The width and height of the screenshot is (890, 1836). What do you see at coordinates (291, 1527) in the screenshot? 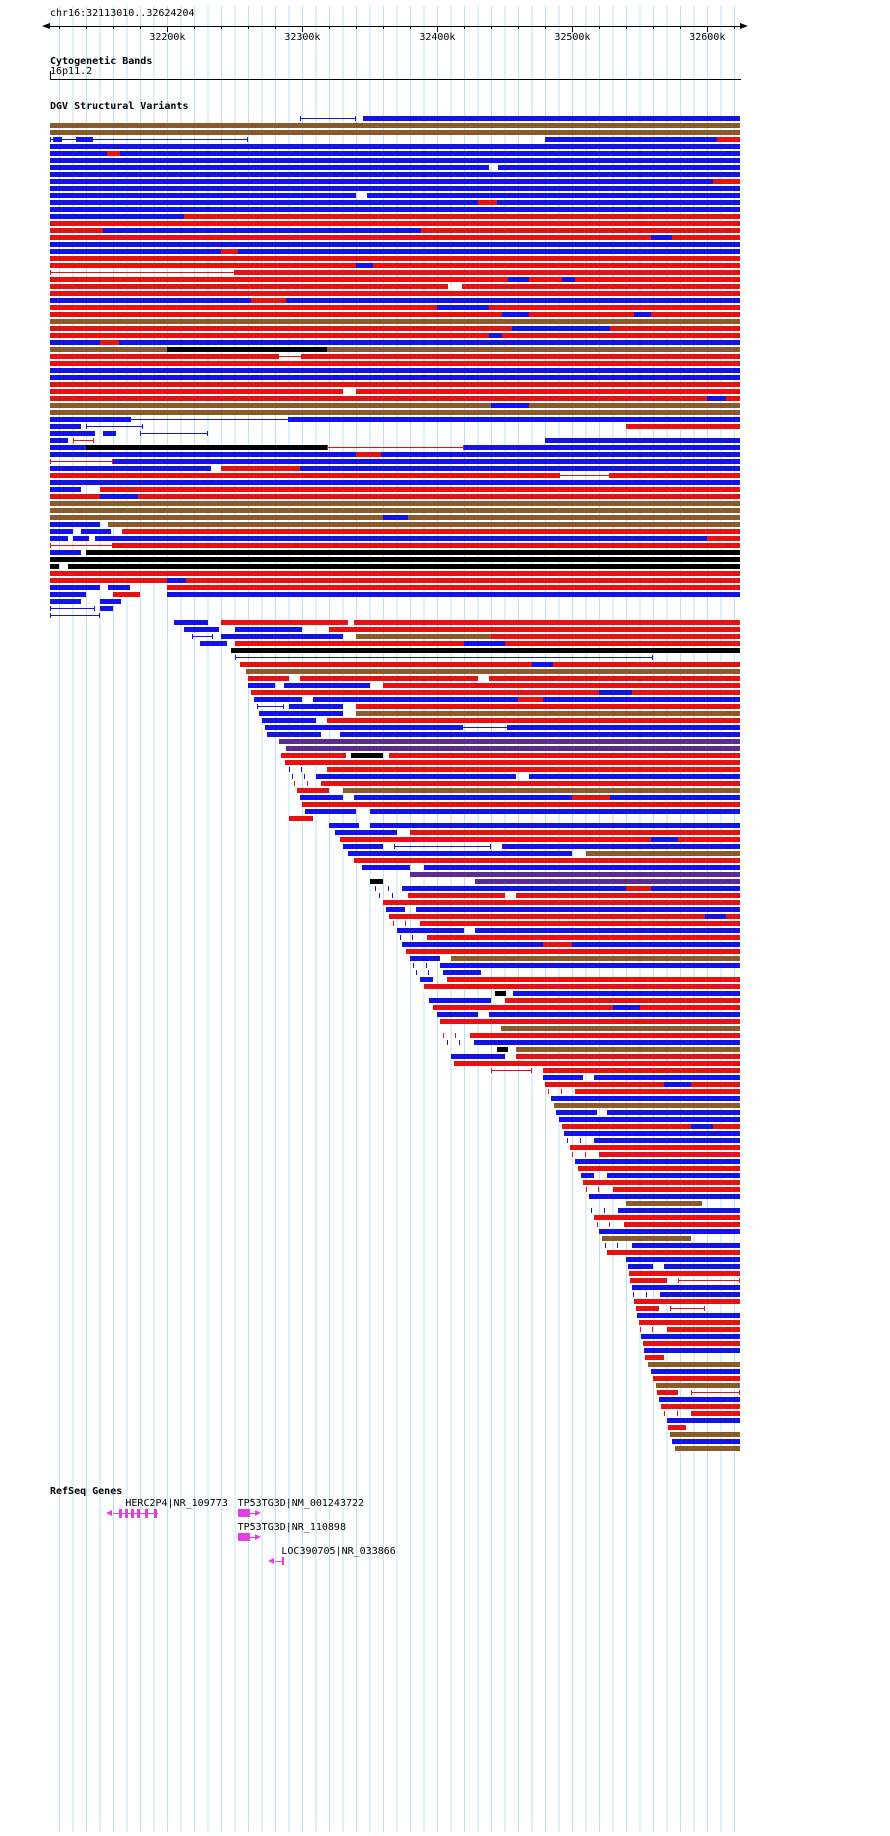
I see `gene-label: TP53TG3D|NR_110898` at bounding box center [291, 1527].